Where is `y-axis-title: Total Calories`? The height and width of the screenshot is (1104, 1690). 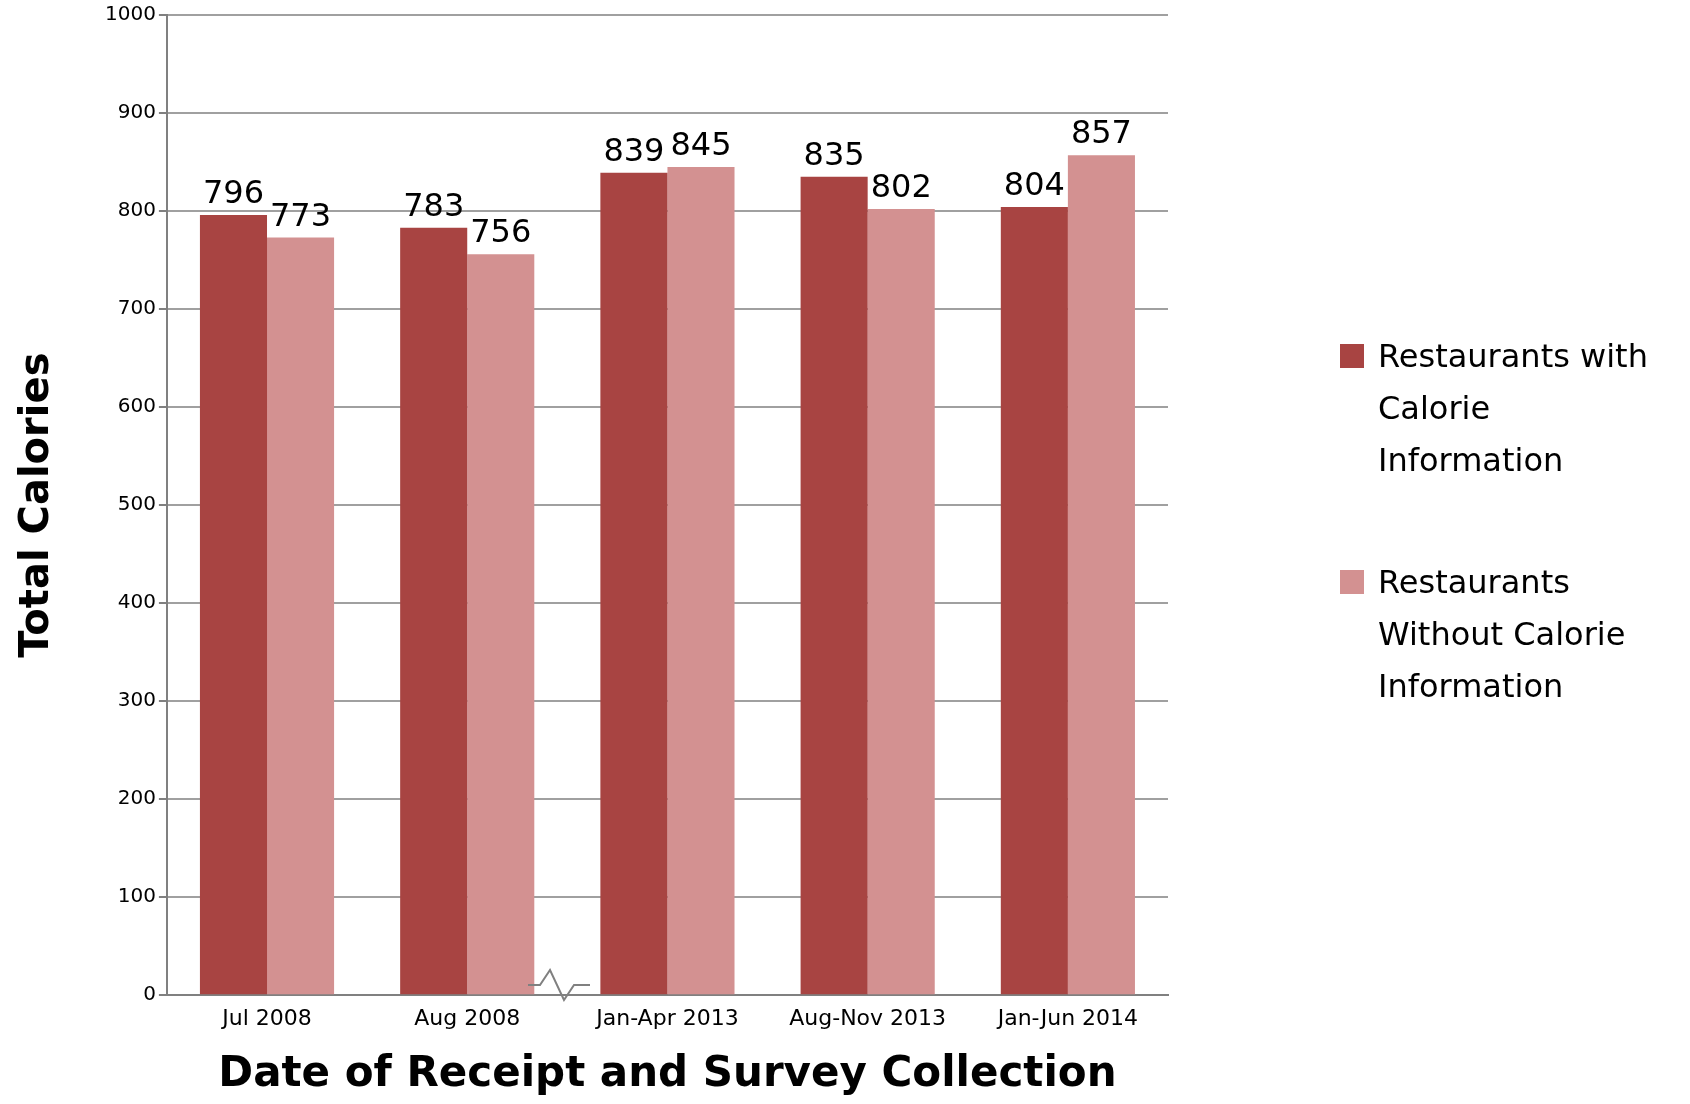
y-axis-title: Total Calories is located at coordinates (34, 505).